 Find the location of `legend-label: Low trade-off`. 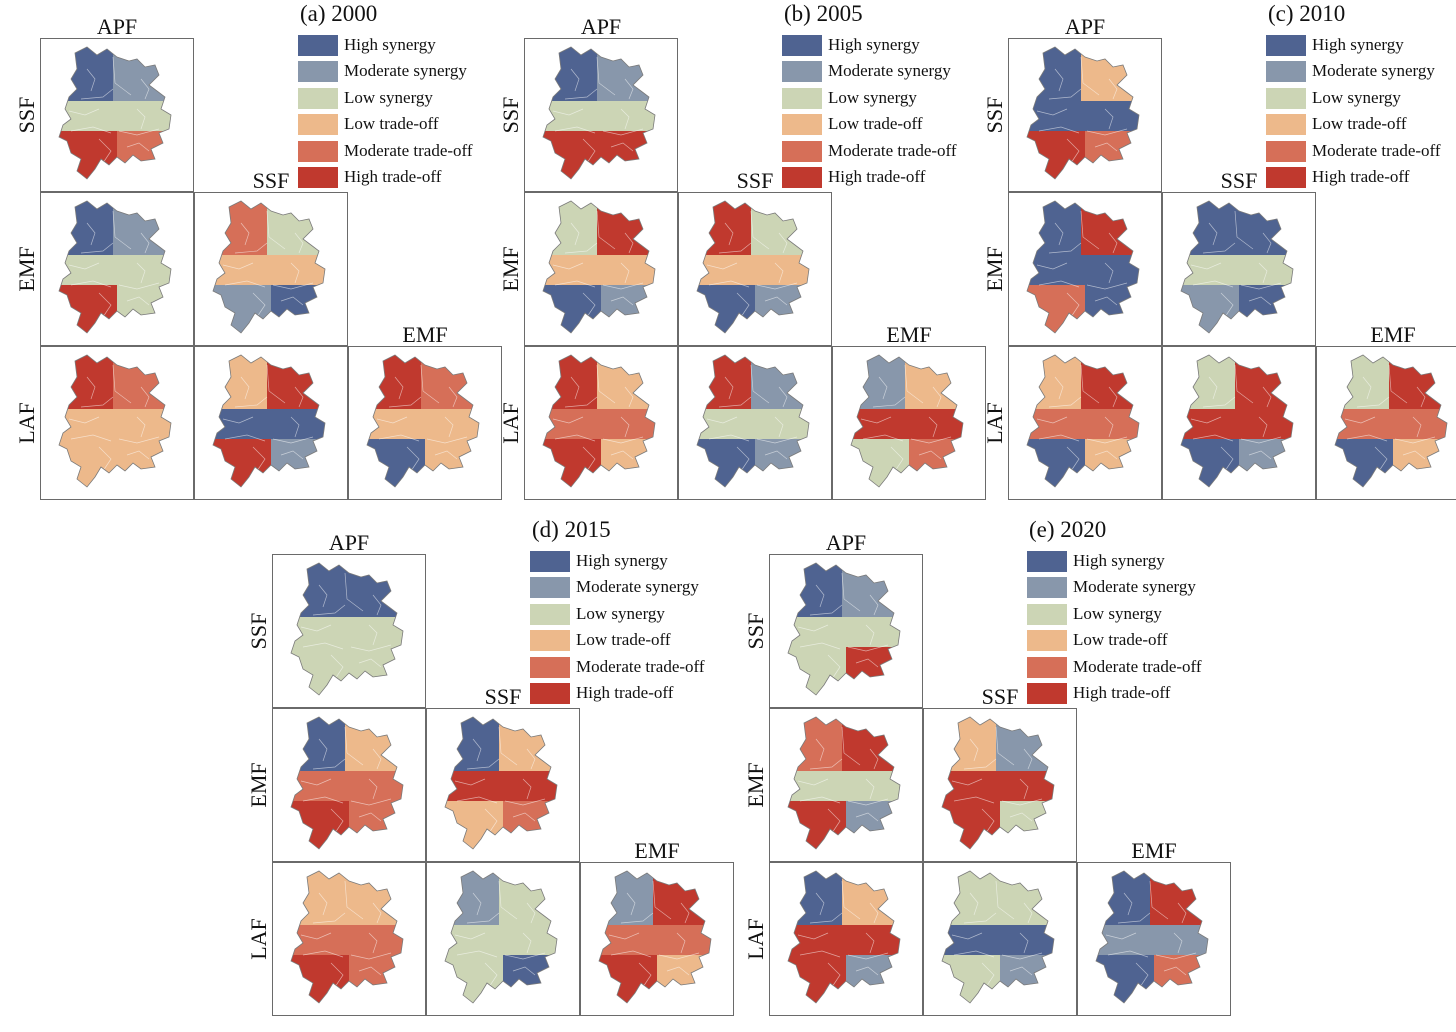

legend-label: Low trade-off is located at coordinates (1120, 640).